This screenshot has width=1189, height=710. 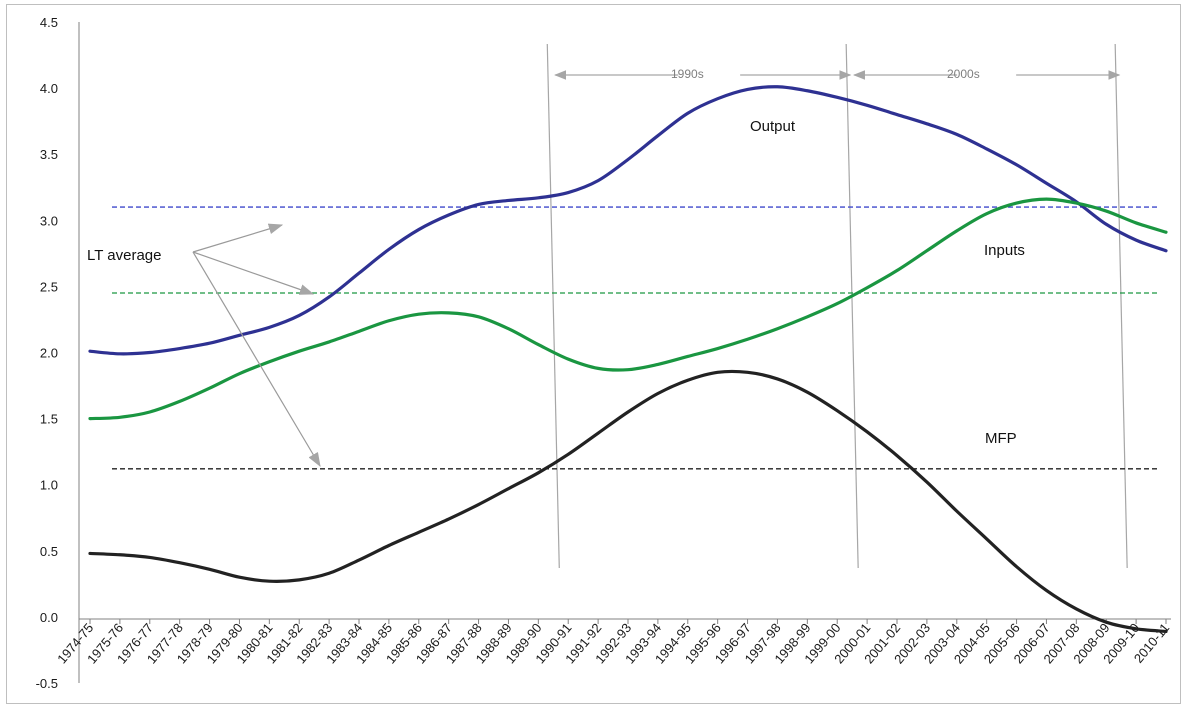 I want to click on y-tick-label: 0.5, so click(x=49, y=551).